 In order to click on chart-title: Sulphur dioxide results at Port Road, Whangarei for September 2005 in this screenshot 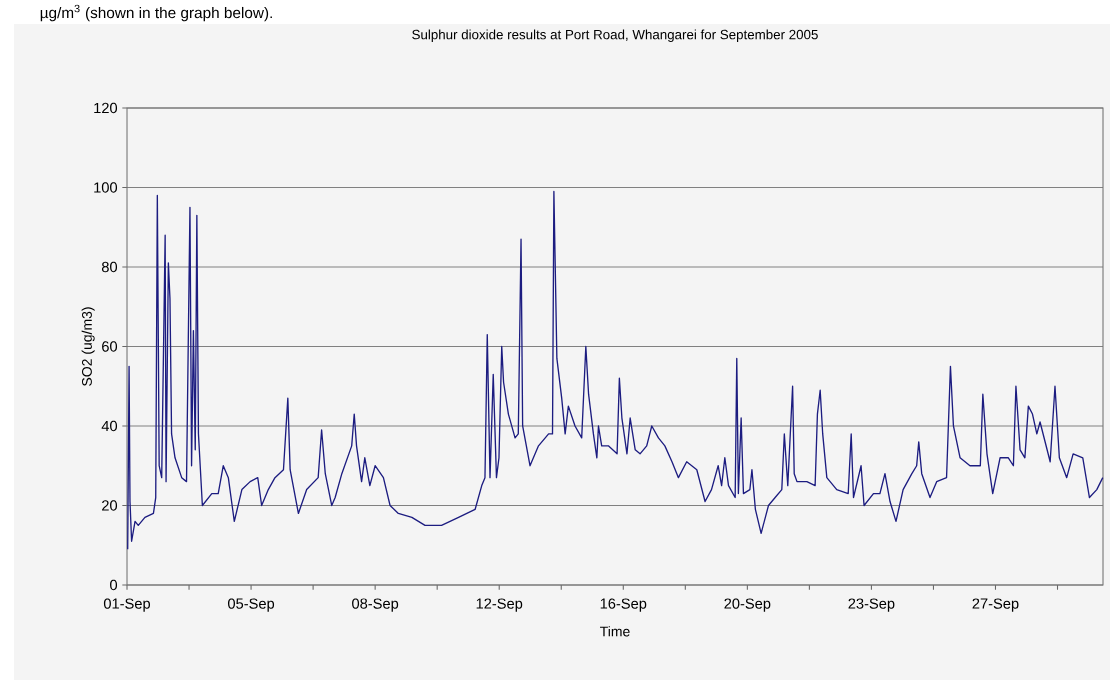, I will do `click(615, 35)`.